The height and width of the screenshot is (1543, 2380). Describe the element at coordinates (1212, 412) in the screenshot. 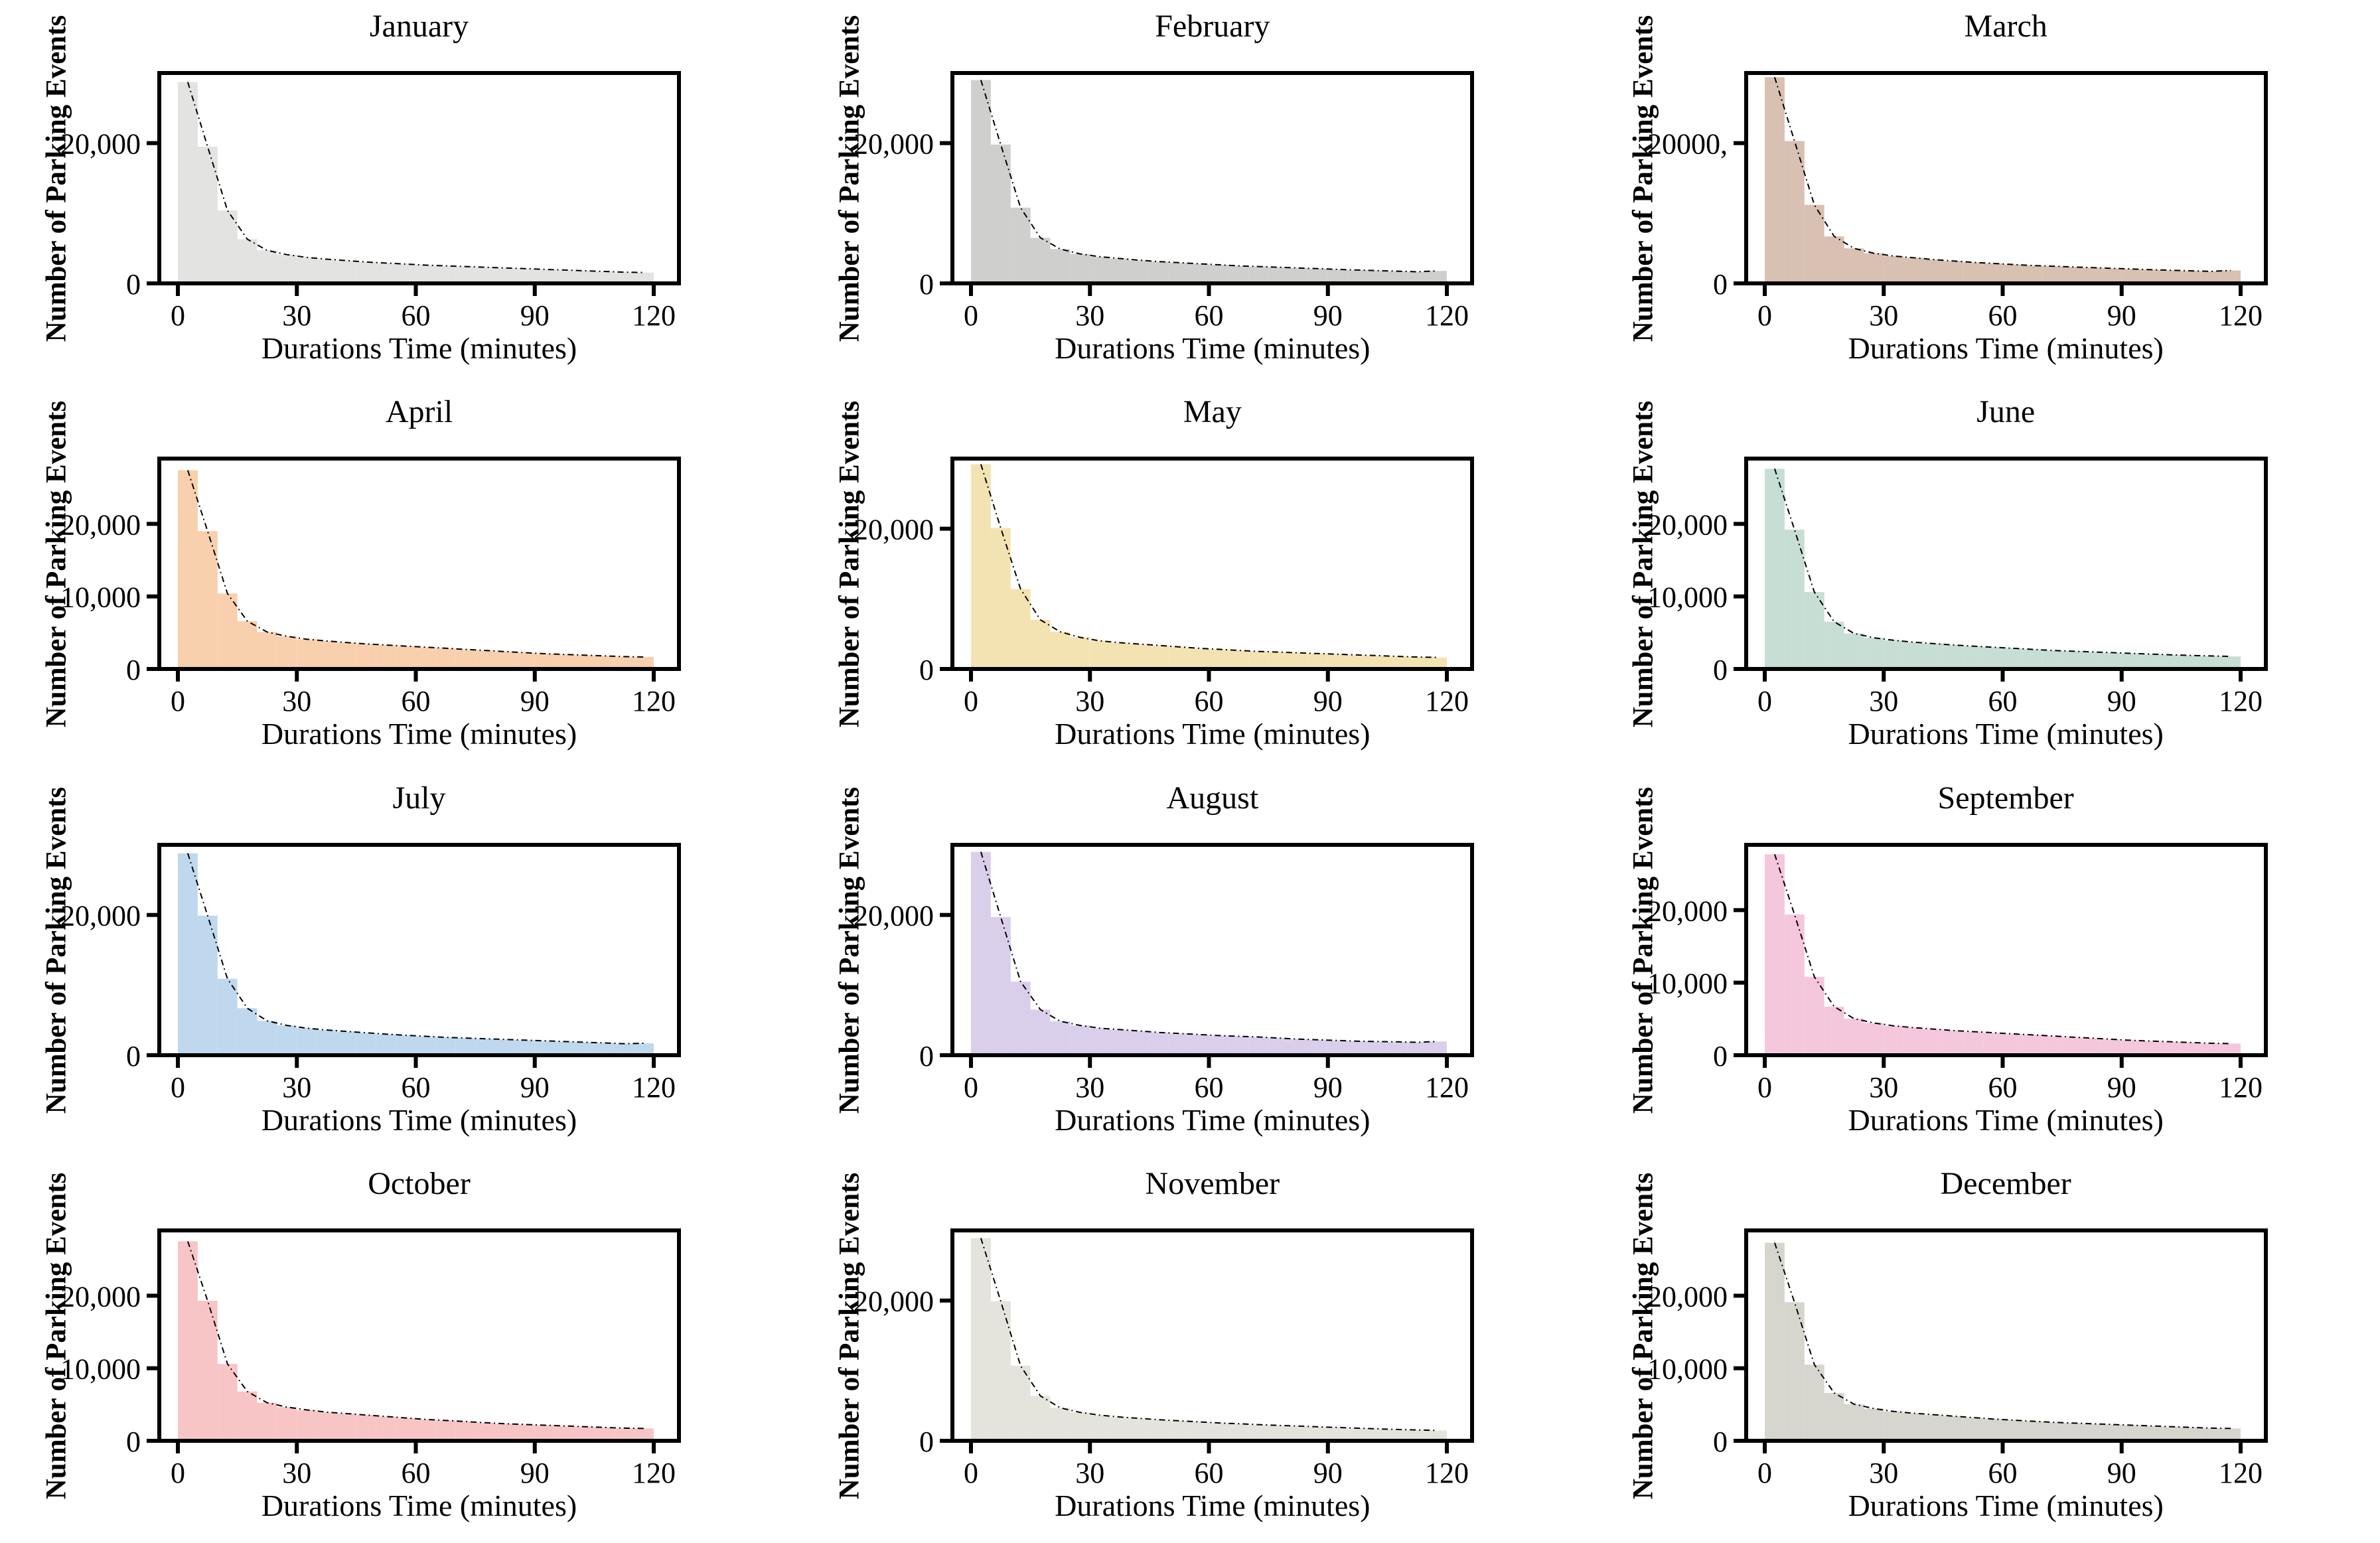

I see `panel-title: May` at that location.